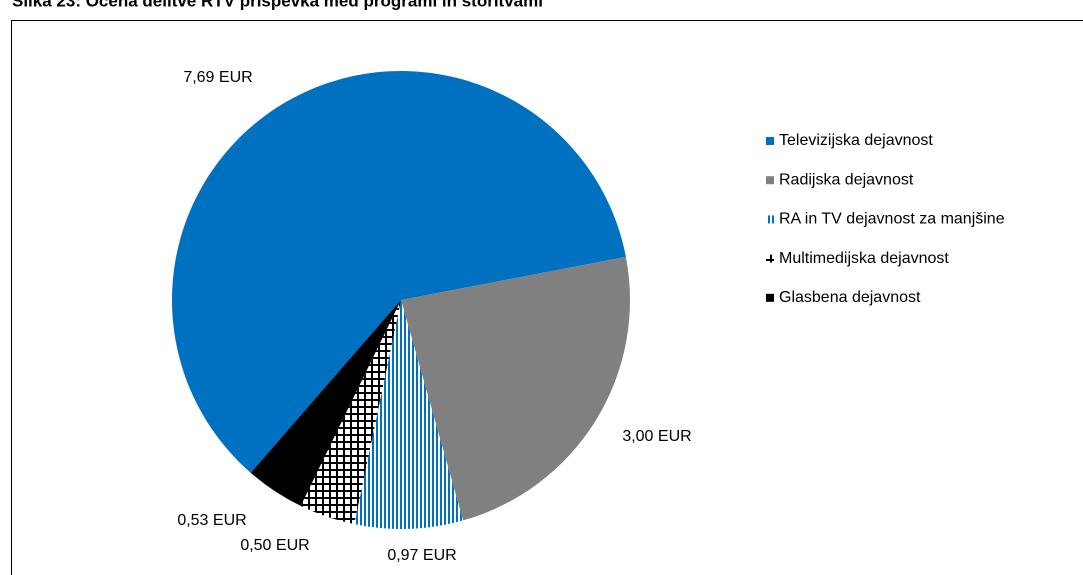 Image resolution: width=1083 pixels, height=575 pixels. Describe the element at coordinates (421, 555) in the screenshot. I see `data-label: 0,97 EUR` at that location.